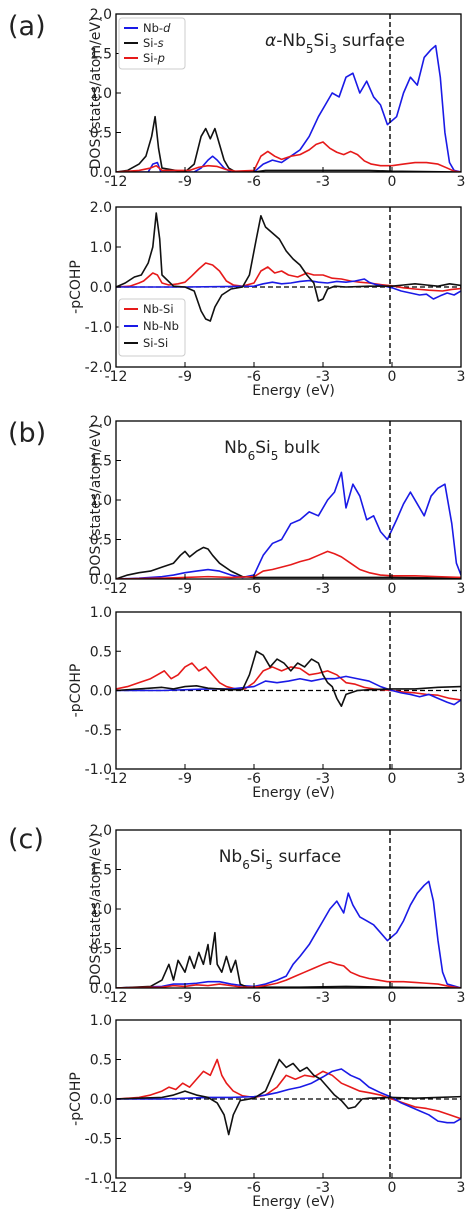  I want to click on series-line-nb-nb, so click(288, 690).